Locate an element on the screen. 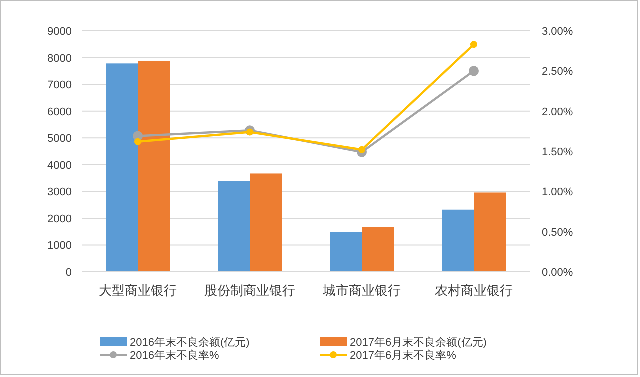  y2-tick-label: 2.50% is located at coordinates (558, 72).